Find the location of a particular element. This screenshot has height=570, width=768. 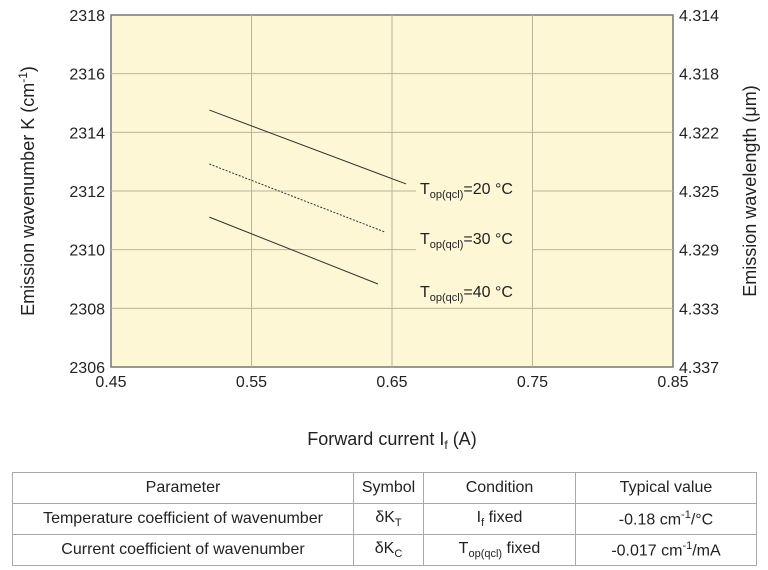

table-header-row: Parameter Symbol Condition Typical value is located at coordinates (384, 488).